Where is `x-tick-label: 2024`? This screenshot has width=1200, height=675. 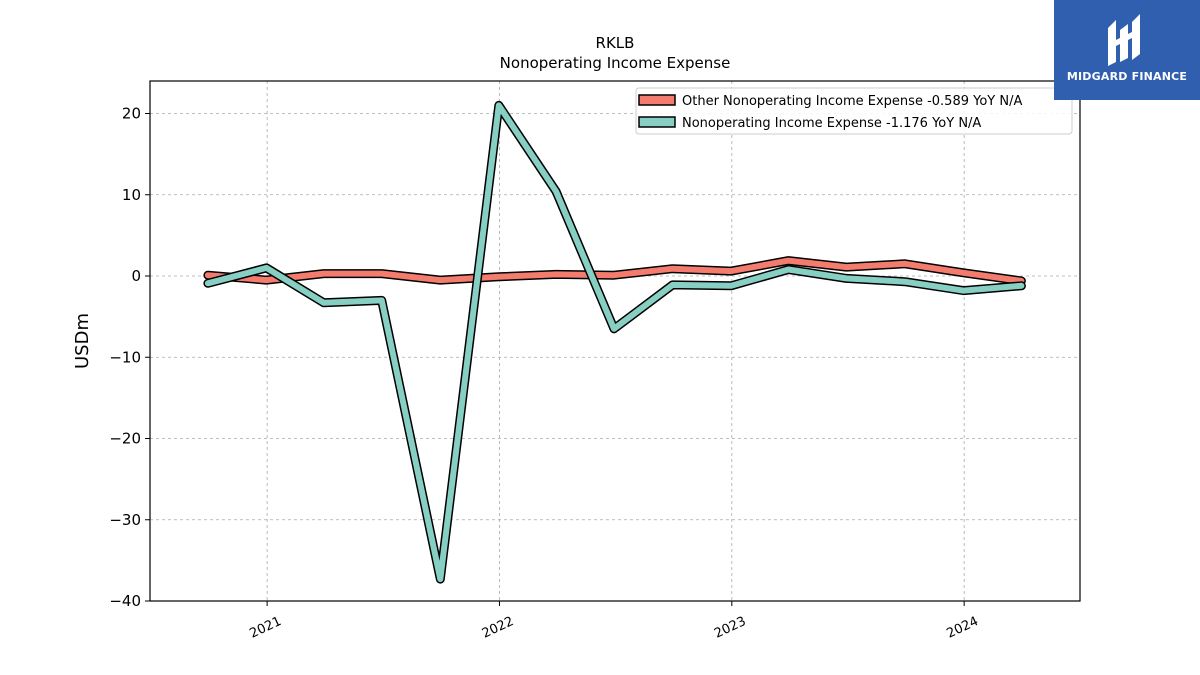 x-tick-label: 2024 is located at coordinates (963, 628).